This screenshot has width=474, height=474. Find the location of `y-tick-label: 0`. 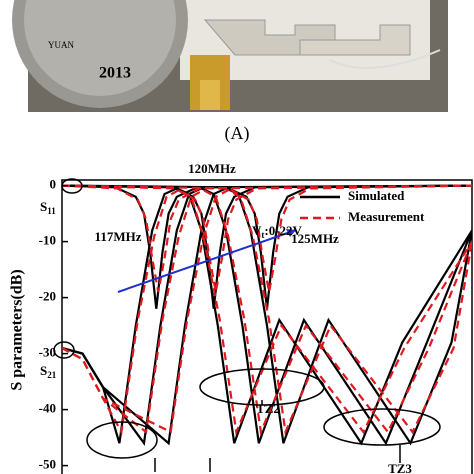

y-tick-label: 0 is located at coordinates (53, 184).